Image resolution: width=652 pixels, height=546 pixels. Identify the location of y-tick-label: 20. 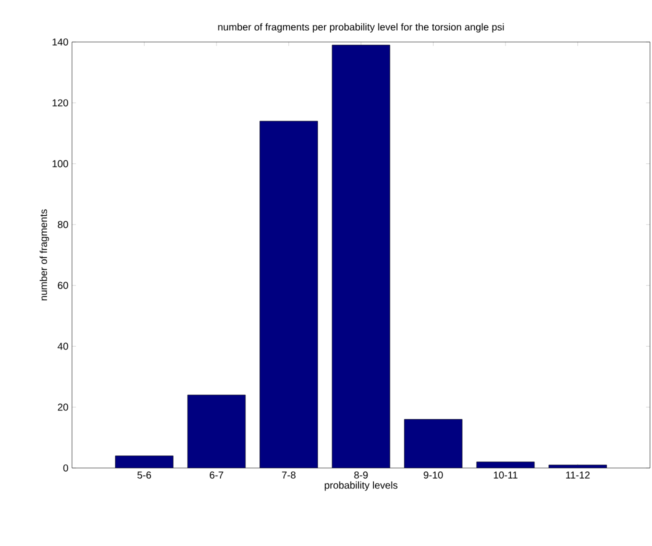
(63, 407).